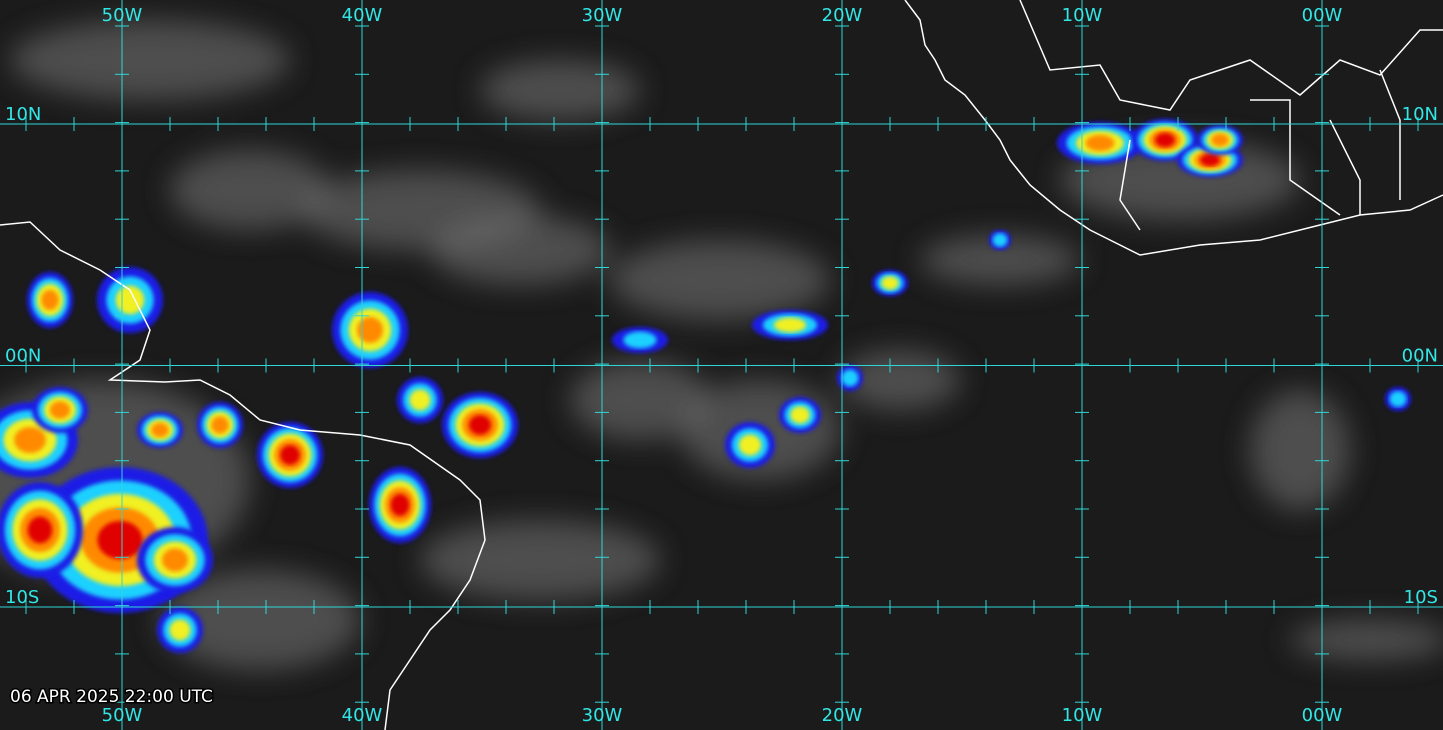 This screenshot has width=1443, height=730. What do you see at coordinates (602, 715) in the screenshot?
I see `longitude-label-bottom: 30W` at bounding box center [602, 715].